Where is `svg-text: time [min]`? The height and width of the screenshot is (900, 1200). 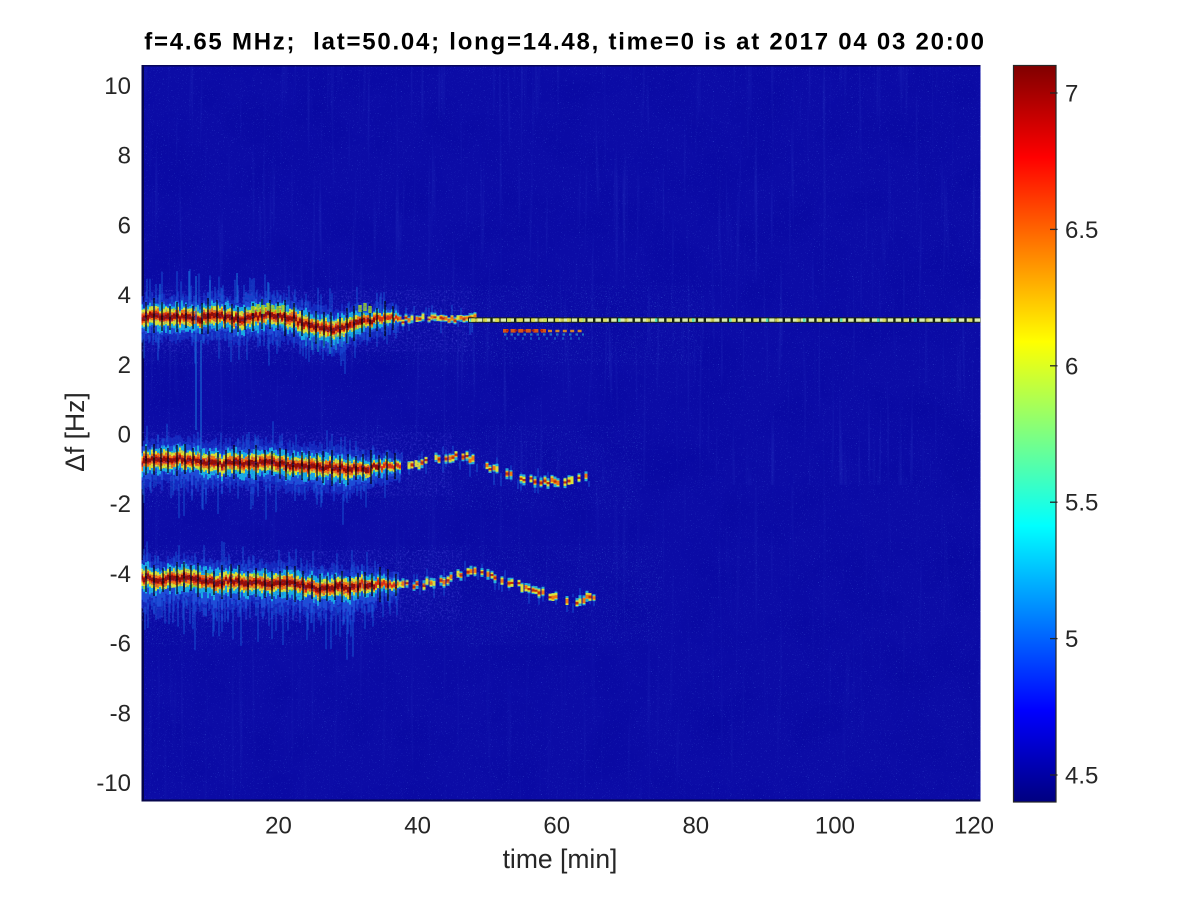
svg-text: time [min] is located at coordinates (560, 859).